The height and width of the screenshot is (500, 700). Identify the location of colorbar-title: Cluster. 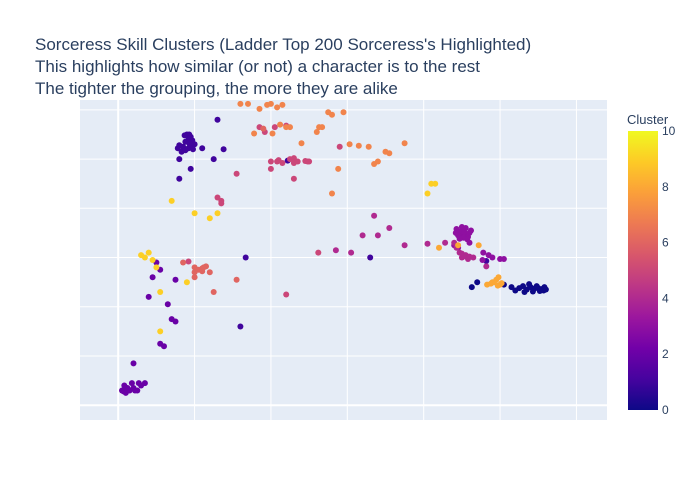
(648, 119).